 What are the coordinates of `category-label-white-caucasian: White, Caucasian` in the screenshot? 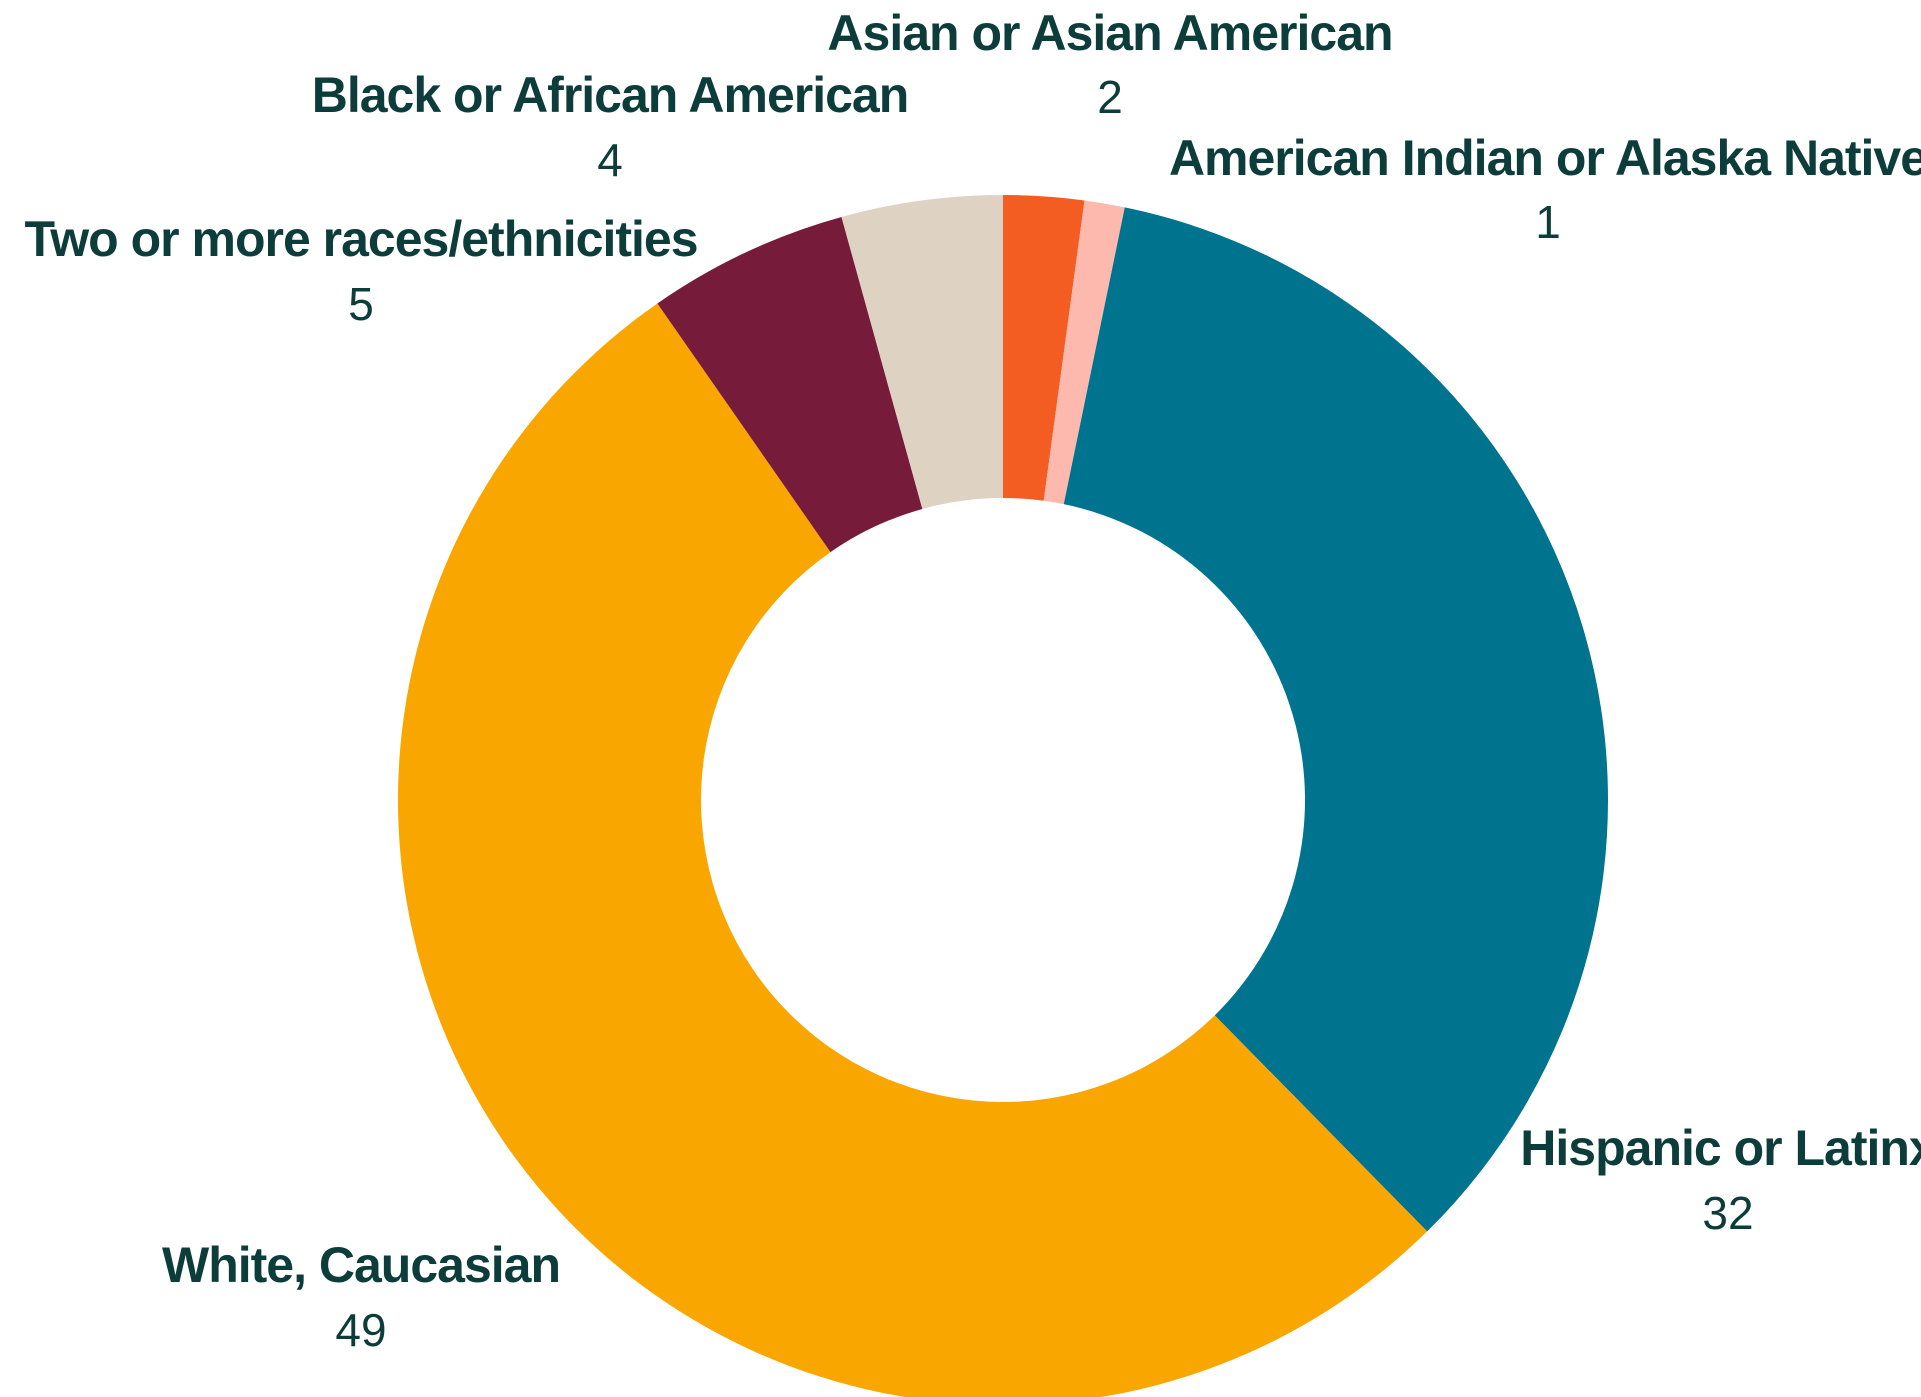 It's located at (361, 1265).